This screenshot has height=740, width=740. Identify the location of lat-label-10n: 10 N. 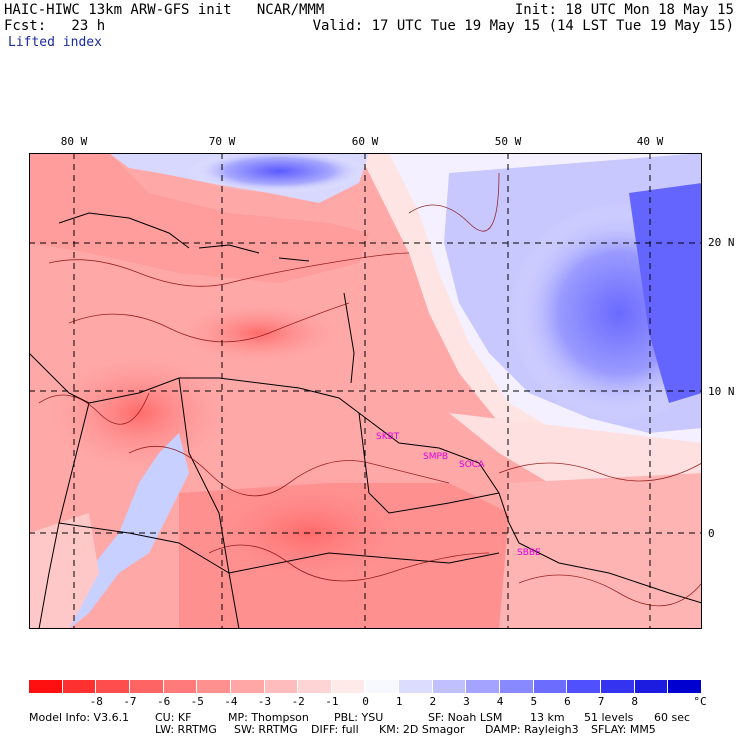
(721, 391).